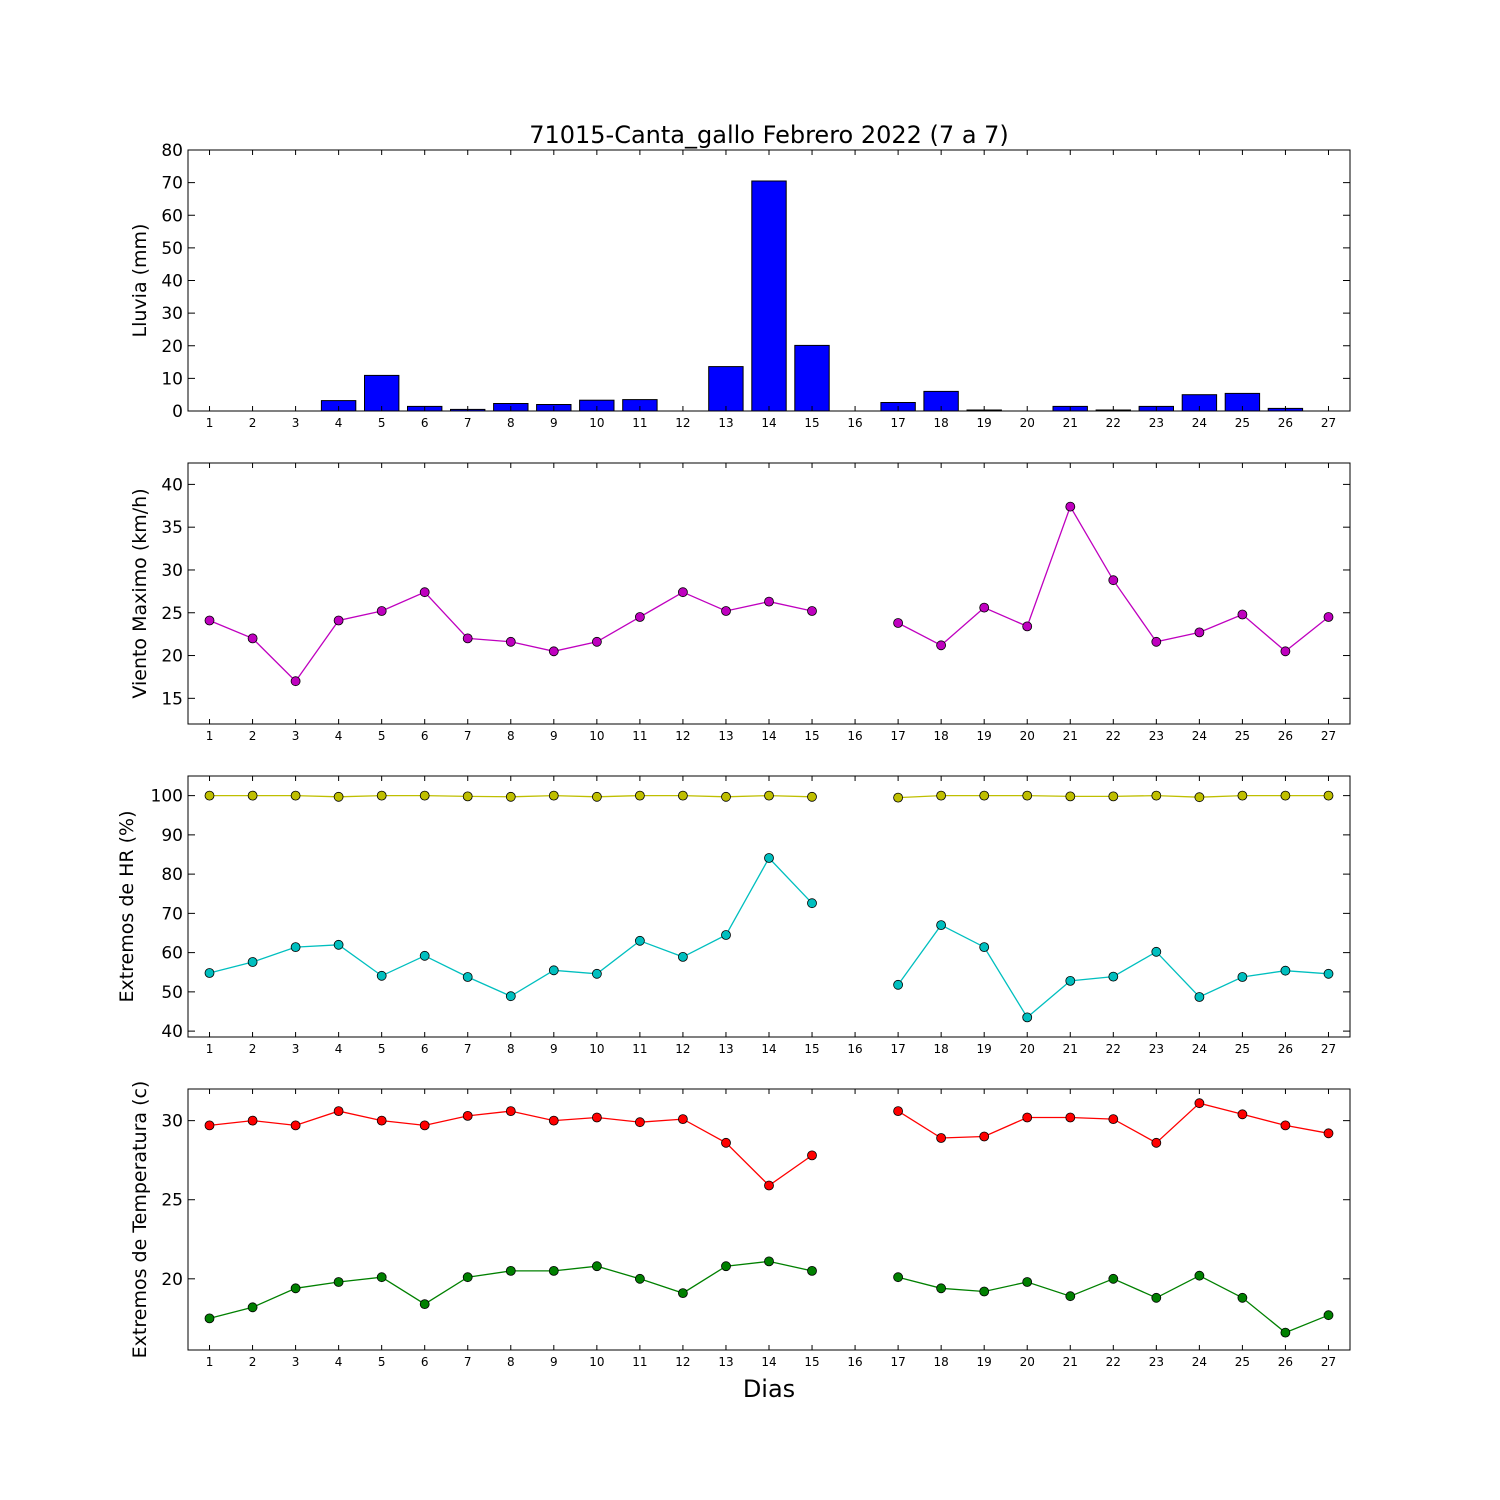 The image size is (1500, 1500). What do you see at coordinates (425, 423) in the screenshot?
I see `x-tick-label: 6` at bounding box center [425, 423].